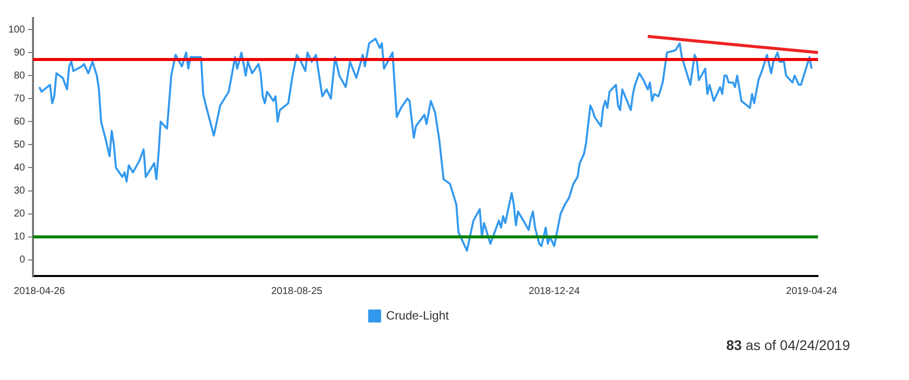 This screenshot has width=909, height=380. What do you see at coordinates (20, 214) in the screenshot?
I see `y-tick-label: 20` at bounding box center [20, 214].